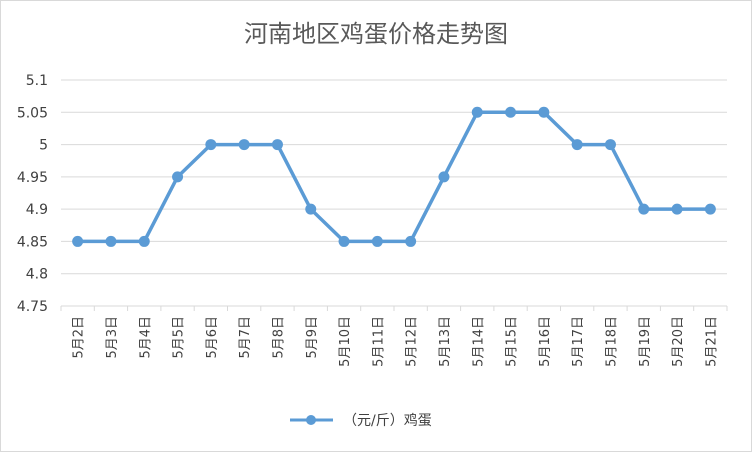 Image resolution: width=752 pixels, height=452 pixels. I want to click on y-tick-label: 5.05, so click(32, 113).